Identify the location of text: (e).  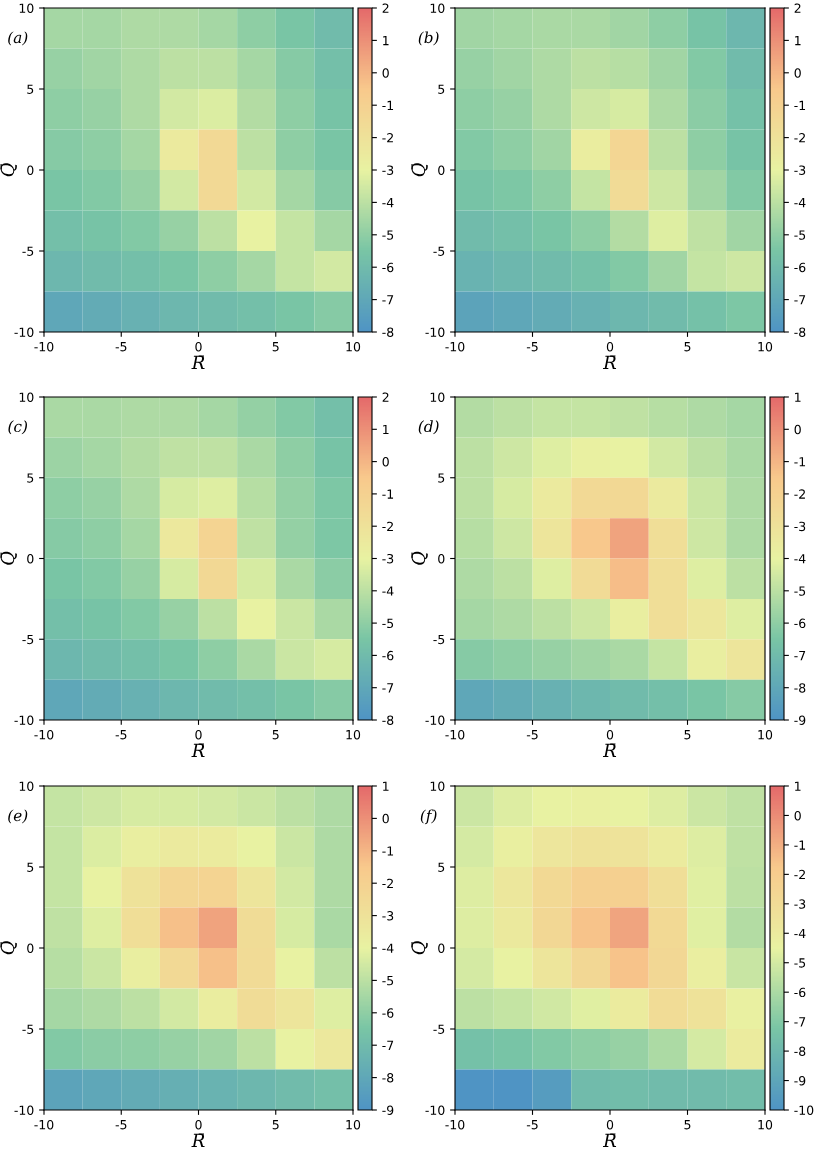
(18, 816).